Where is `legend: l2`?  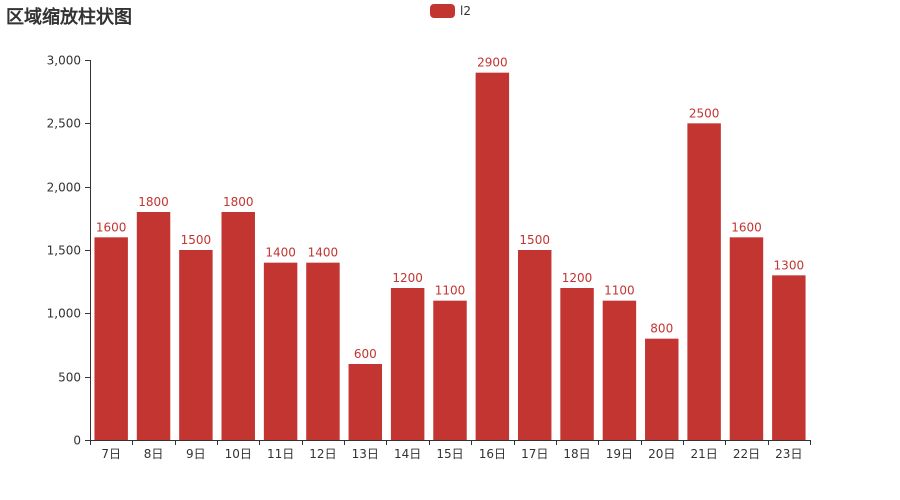 legend: l2 is located at coordinates (450, 11).